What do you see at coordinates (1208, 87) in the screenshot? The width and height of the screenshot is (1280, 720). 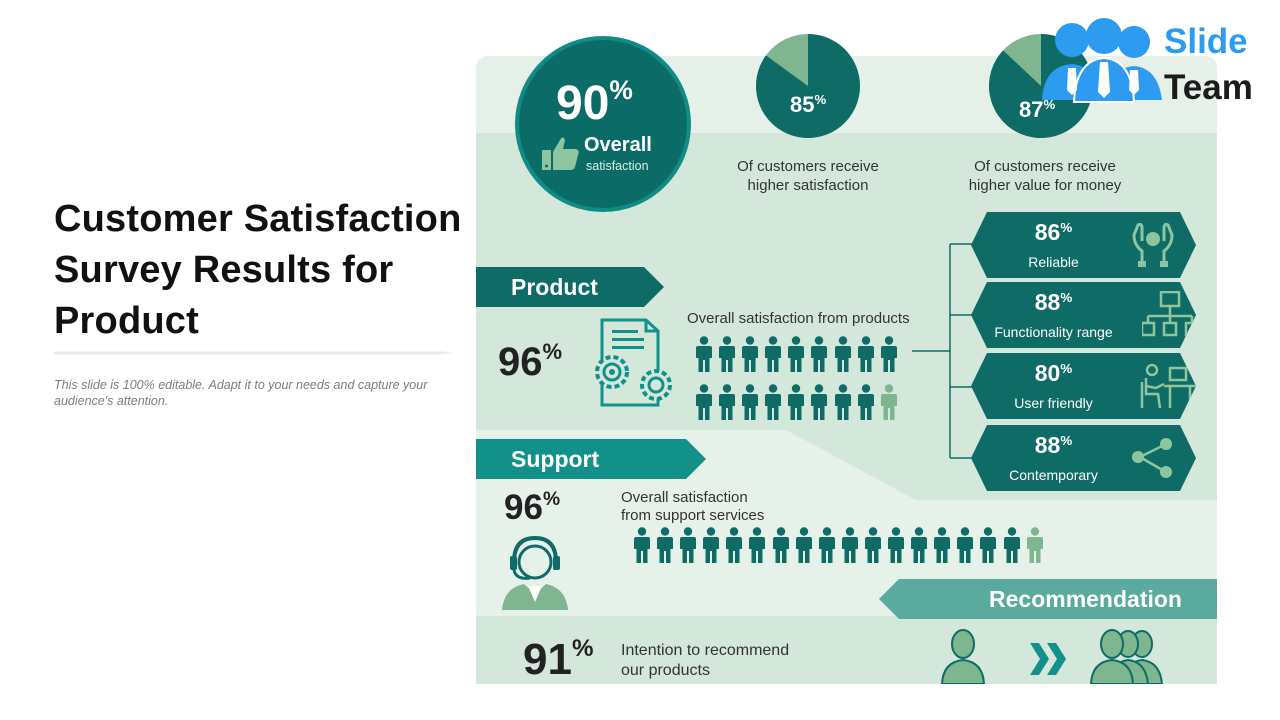 I see `logo-word-team: Team` at bounding box center [1208, 87].